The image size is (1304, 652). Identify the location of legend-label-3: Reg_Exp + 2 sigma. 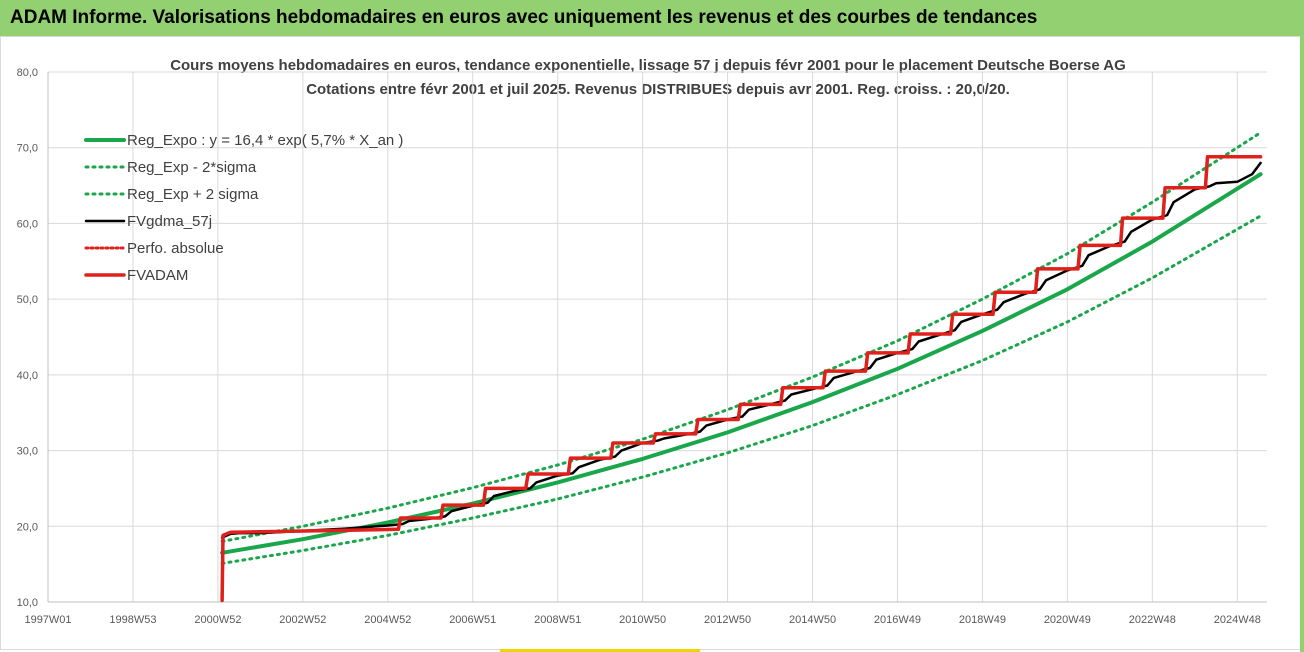
(193, 194).